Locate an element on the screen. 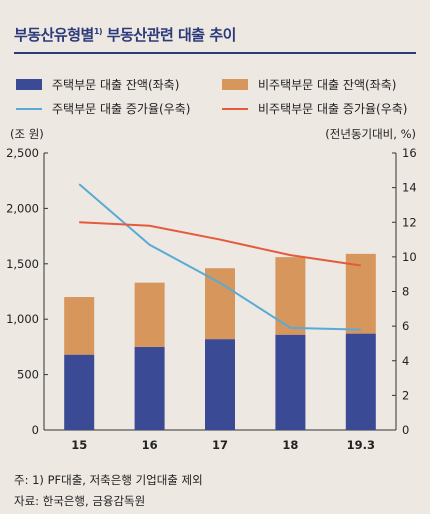 The height and width of the screenshot is (514, 430). right-tick-label: 14 is located at coordinates (409, 188).